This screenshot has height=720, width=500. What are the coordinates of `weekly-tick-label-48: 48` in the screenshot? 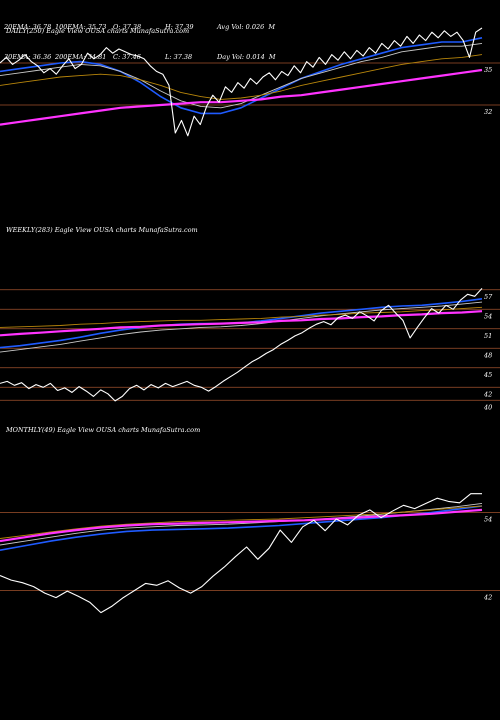 It's located at (487, 355).